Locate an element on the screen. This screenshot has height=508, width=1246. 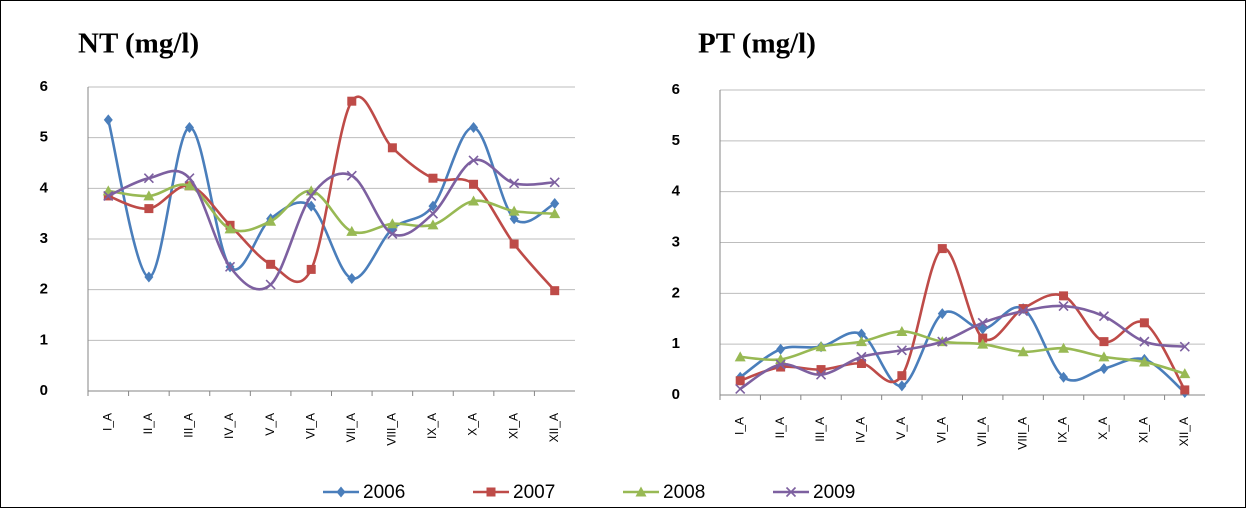
series-line is located at coordinates (962, 347).